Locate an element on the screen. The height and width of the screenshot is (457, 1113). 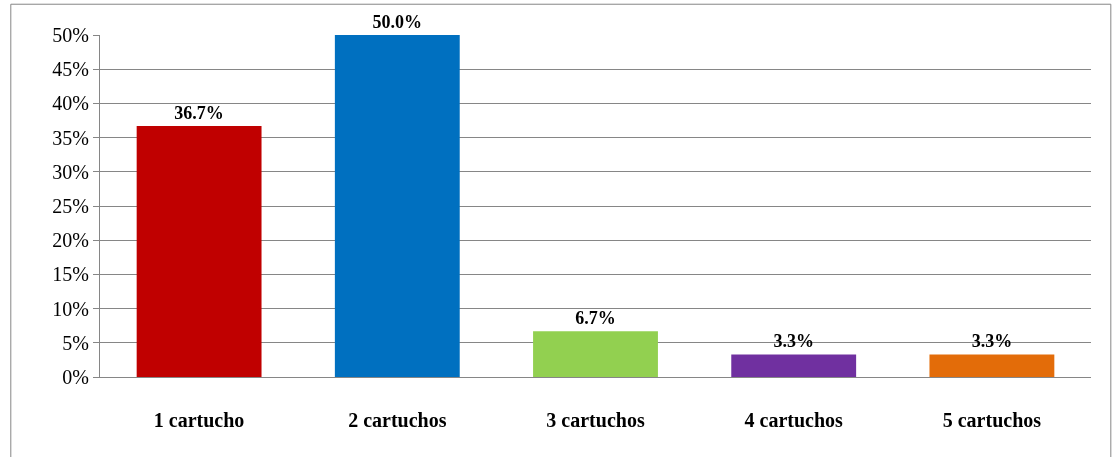
x-tick-label: 3 cartuchos is located at coordinates (595, 420).